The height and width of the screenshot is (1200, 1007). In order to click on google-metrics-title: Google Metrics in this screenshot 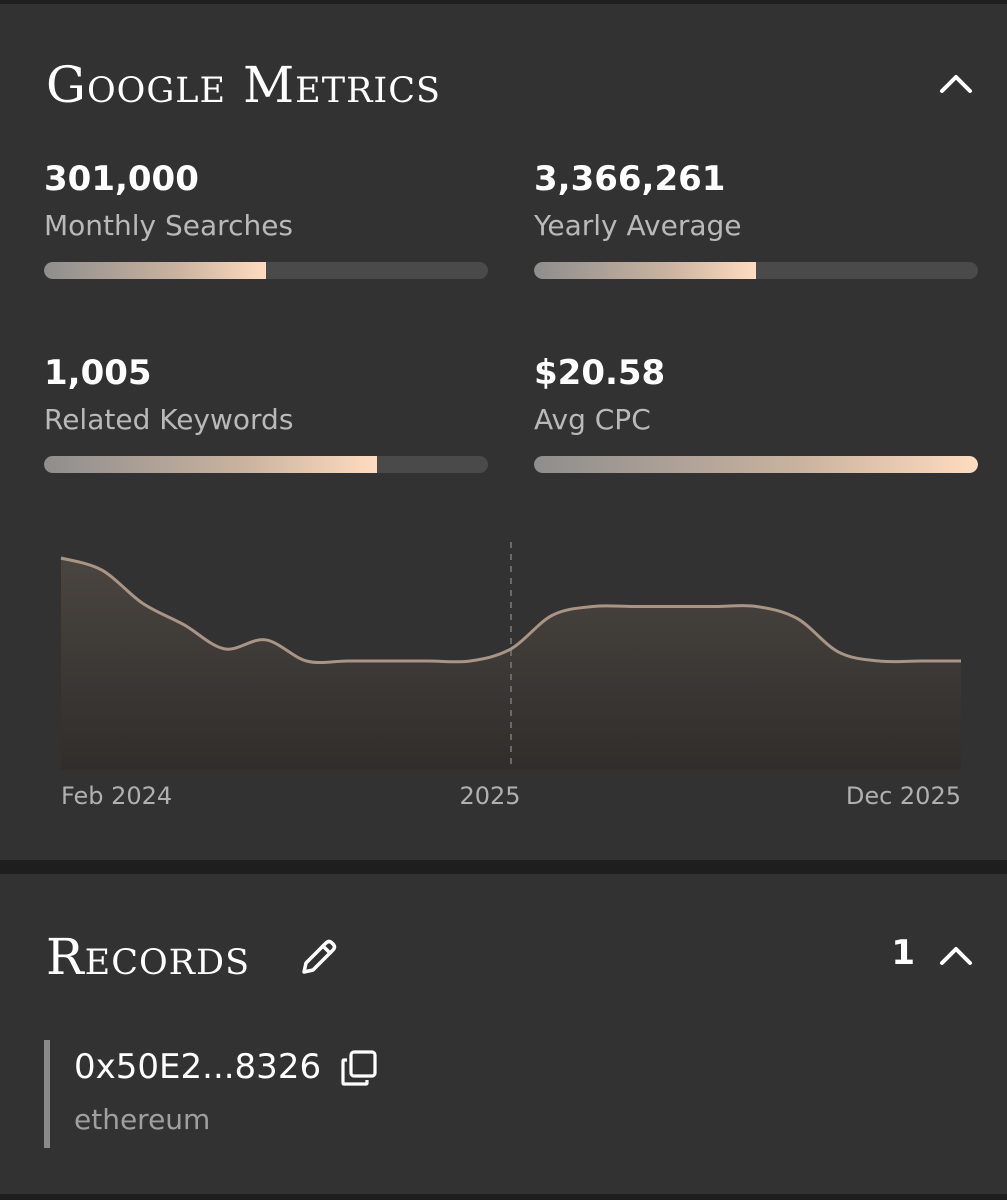, I will do `click(243, 85)`.